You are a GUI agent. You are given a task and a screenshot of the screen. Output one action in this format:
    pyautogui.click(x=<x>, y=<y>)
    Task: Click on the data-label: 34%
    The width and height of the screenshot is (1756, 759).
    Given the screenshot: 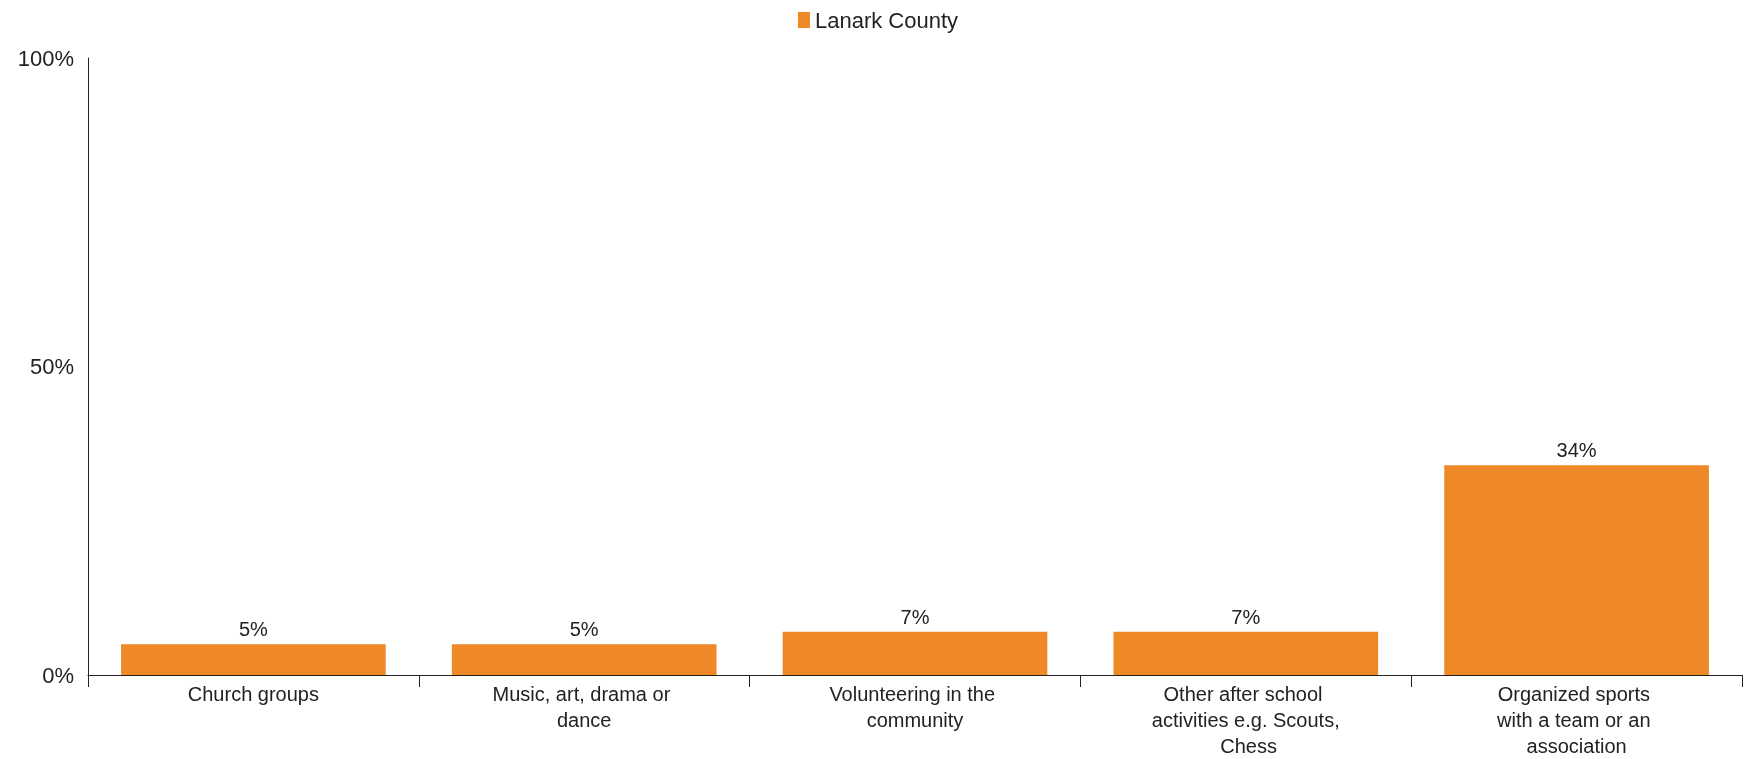 What is the action you would take?
    pyautogui.click(x=1576, y=450)
    